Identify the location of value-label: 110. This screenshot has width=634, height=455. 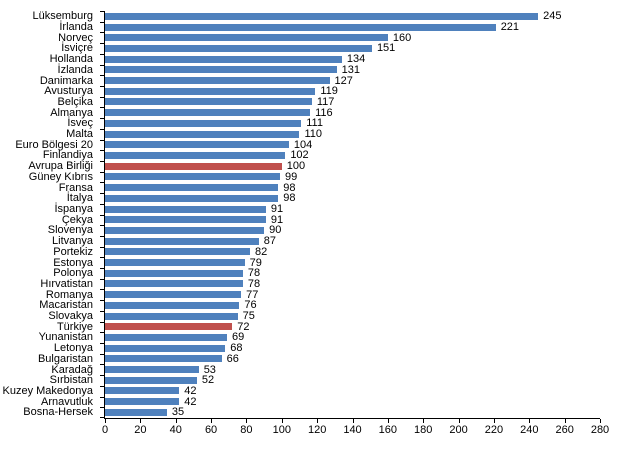
(313, 134).